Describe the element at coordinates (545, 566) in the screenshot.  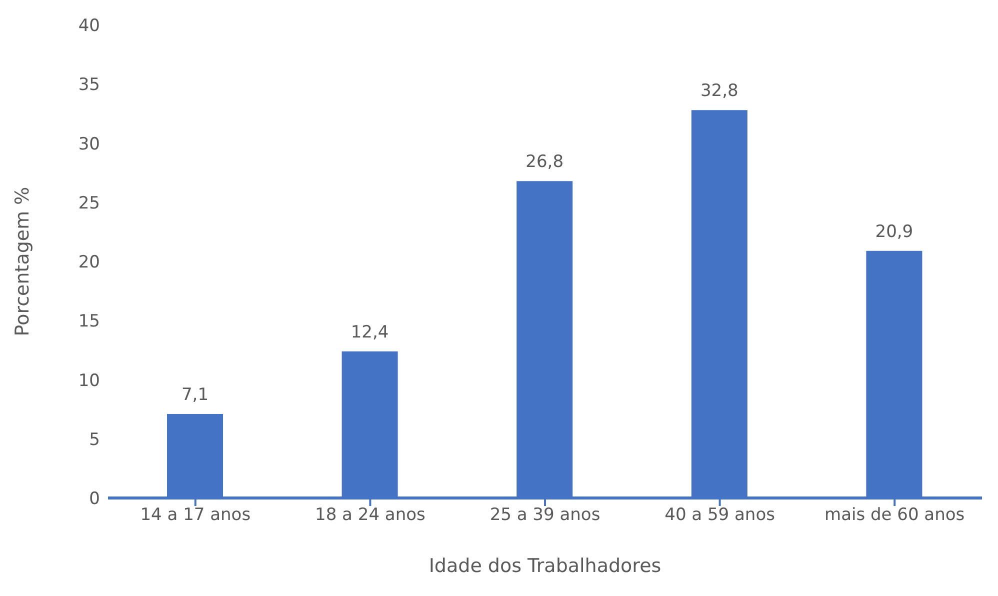
I see `x-axis-title: Idade dos Trabalhadores` at that location.